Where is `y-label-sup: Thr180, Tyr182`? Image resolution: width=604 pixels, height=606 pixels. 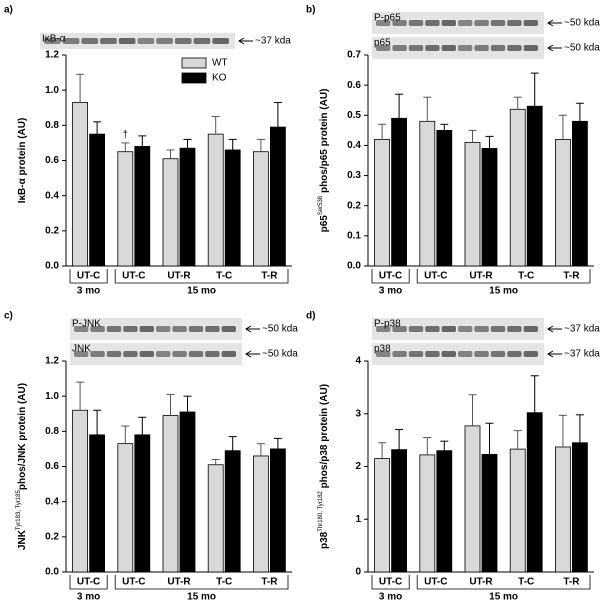 y-label-sup: Thr180, Tyr182 is located at coordinates (321, 511).